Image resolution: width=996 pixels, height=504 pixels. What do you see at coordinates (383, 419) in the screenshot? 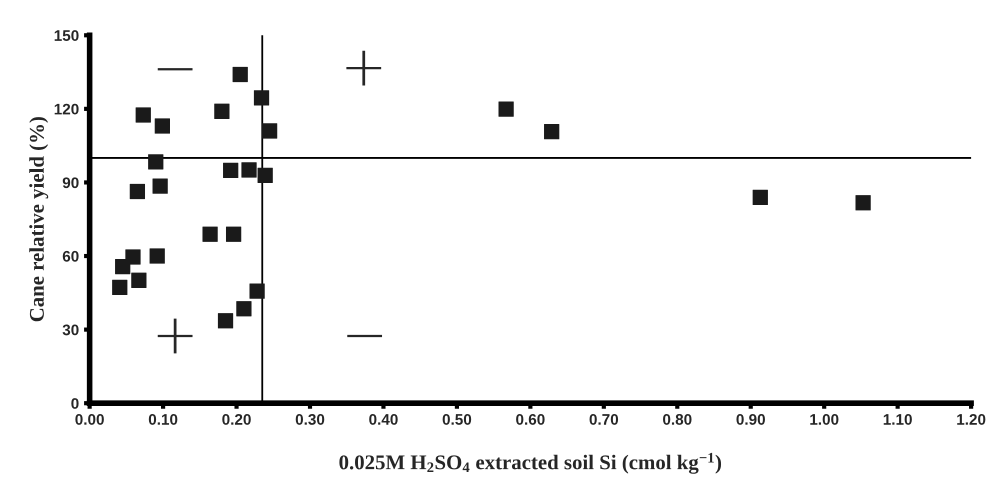
I see `x-tick-label: 0.40` at bounding box center [383, 419].